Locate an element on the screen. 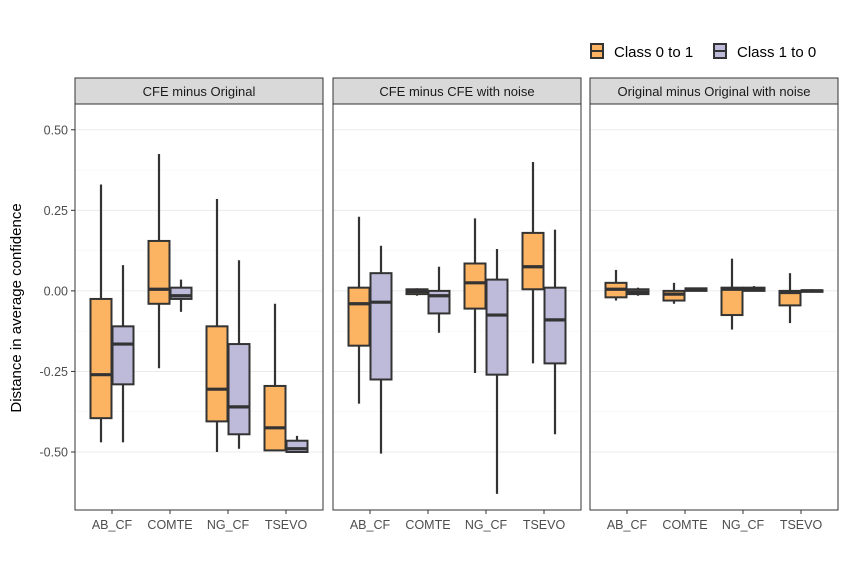 Image resolution: width=847 pixels, height=563 pixels. y-tick-label: -0.50 is located at coordinates (54, 453).